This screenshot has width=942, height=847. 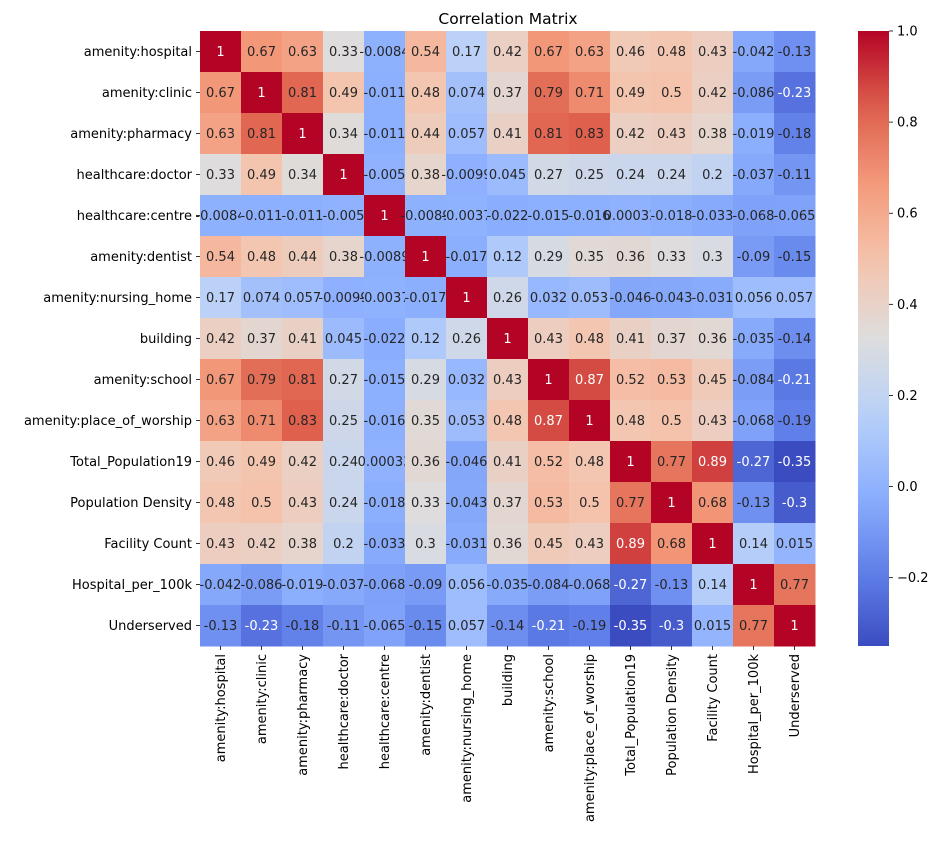 I want to click on y-tick-label: healthcare:doctor, so click(x=135, y=175).